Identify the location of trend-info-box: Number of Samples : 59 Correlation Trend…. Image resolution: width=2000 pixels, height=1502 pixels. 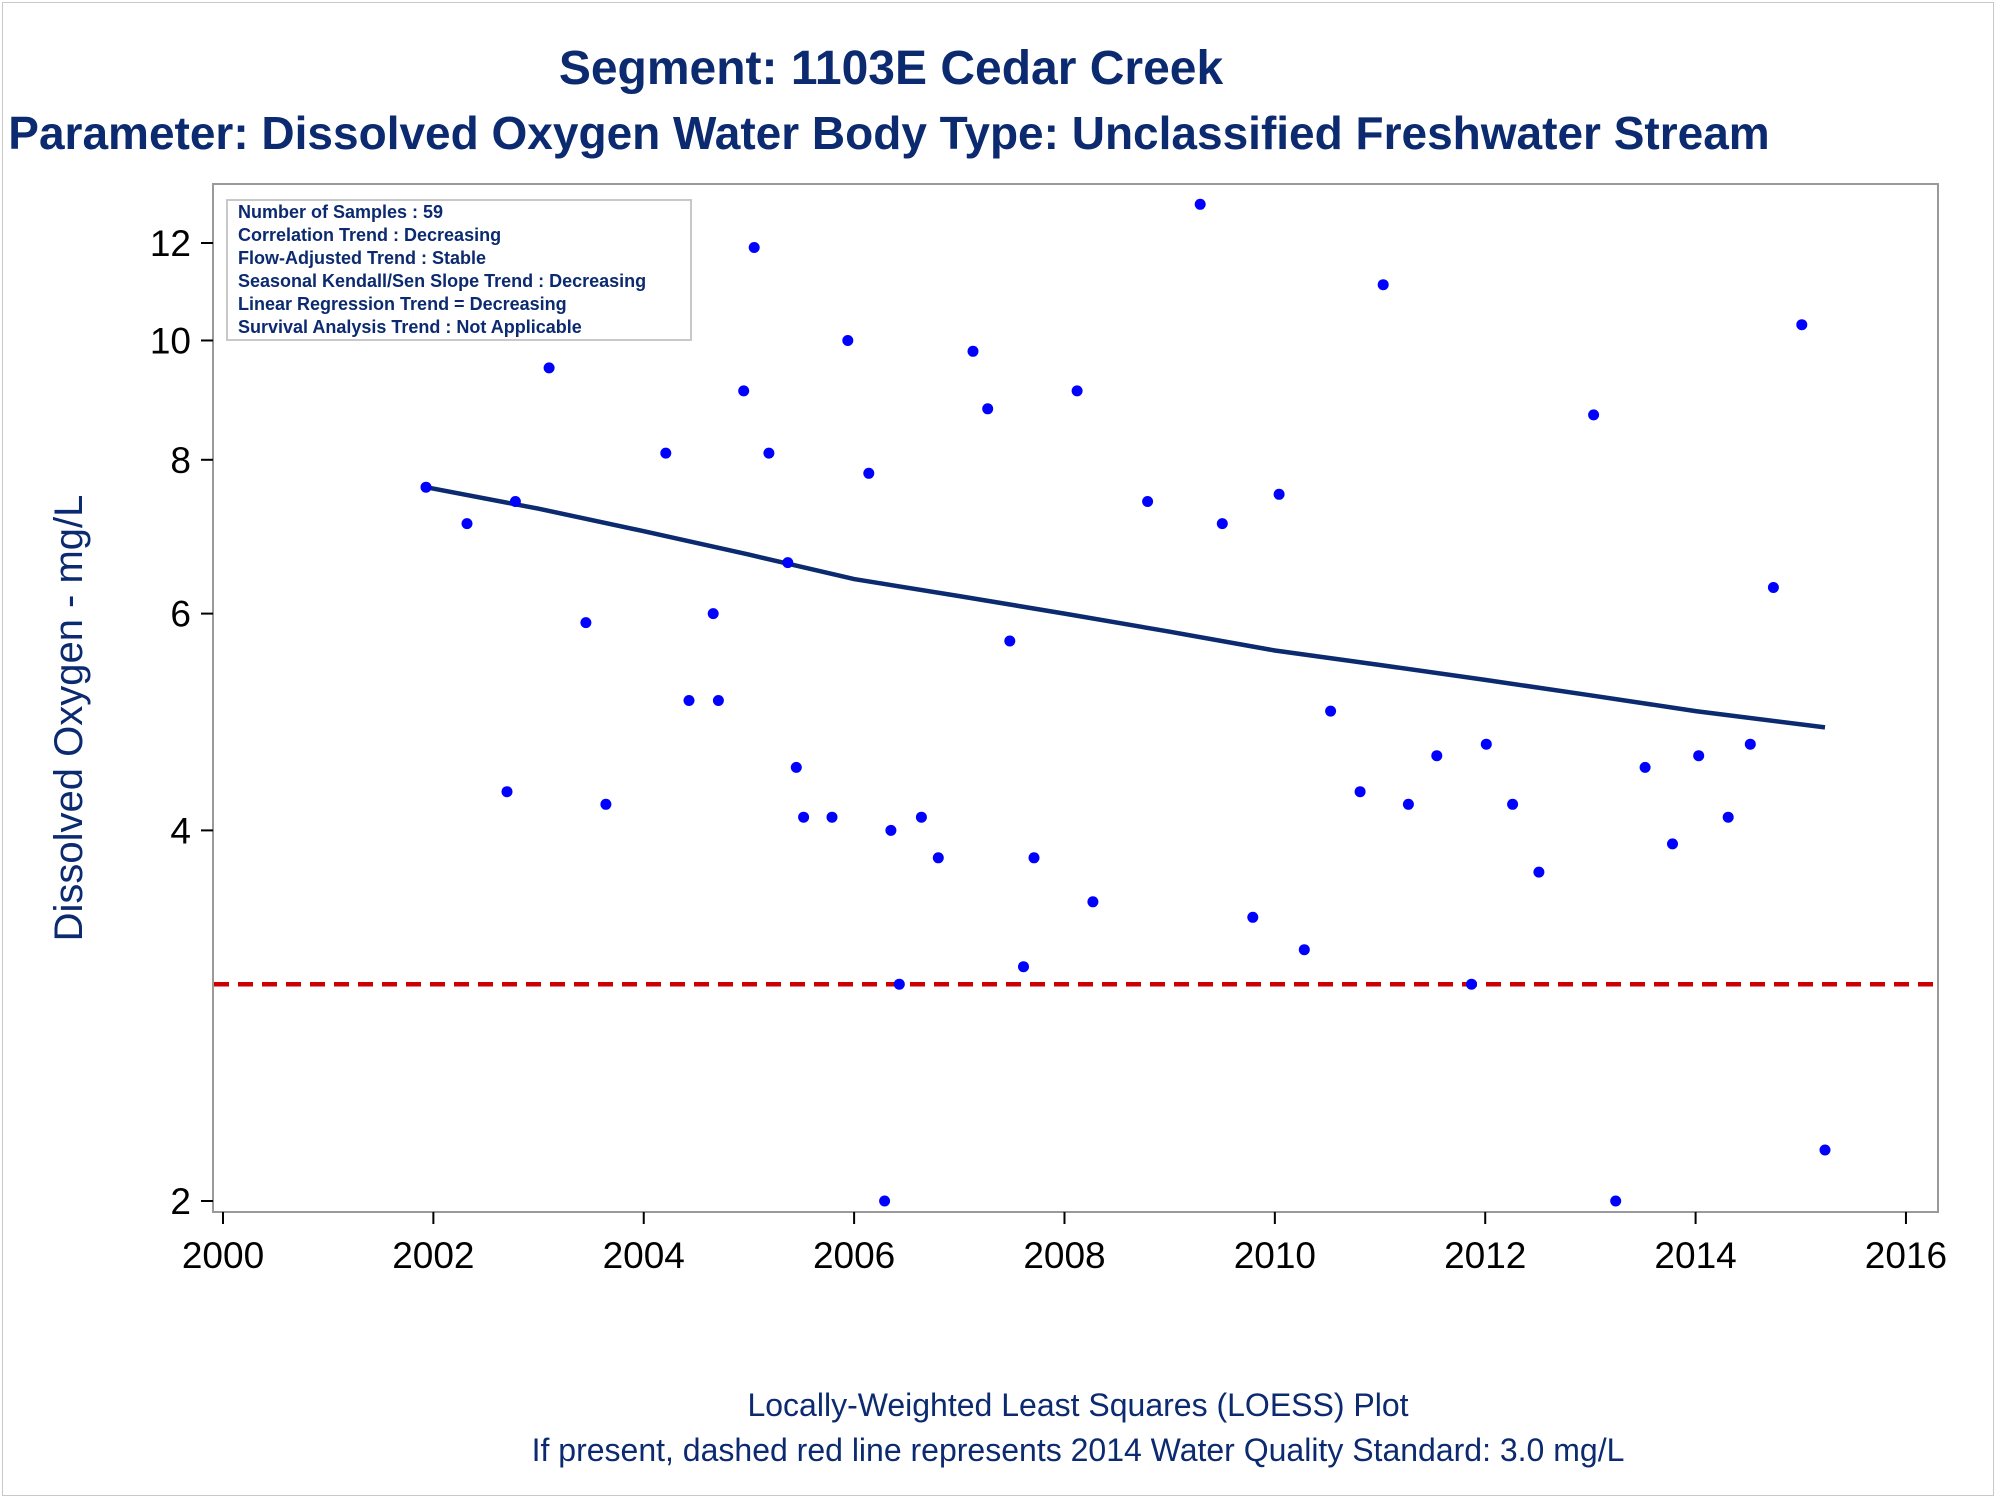
(459, 270).